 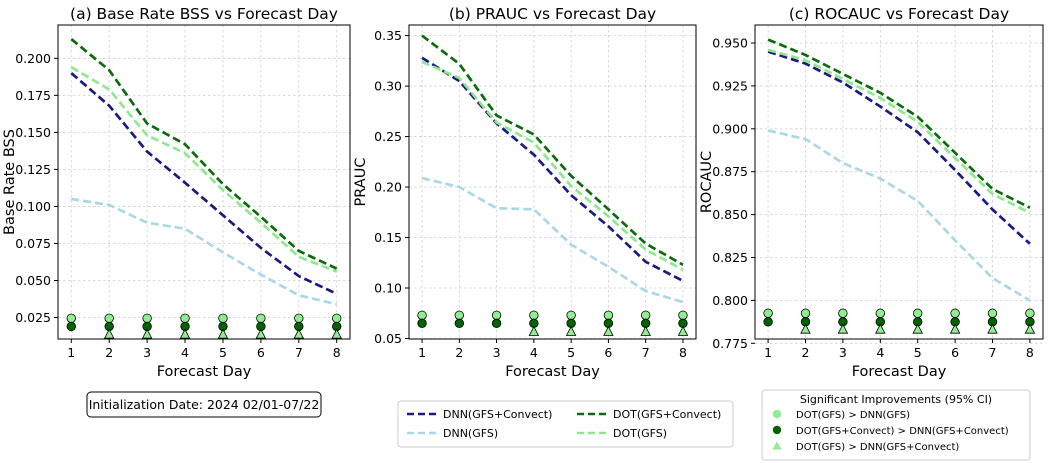 I want to click on x-tick-label: 2, so click(x=109, y=352).